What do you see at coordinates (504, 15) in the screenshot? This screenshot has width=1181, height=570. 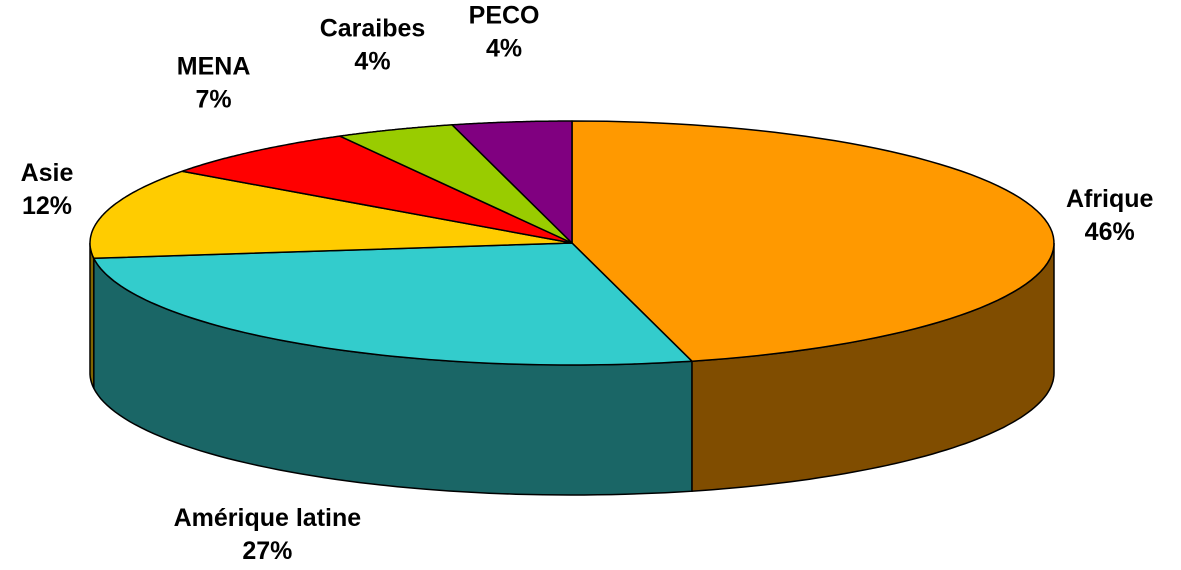 I see `slice-label: PECO` at bounding box center [504, 15].